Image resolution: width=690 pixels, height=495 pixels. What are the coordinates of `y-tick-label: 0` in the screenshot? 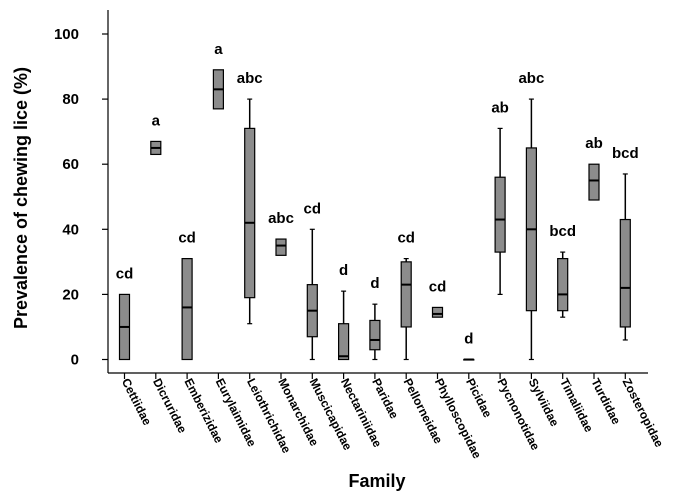 It's located at (75, 360).